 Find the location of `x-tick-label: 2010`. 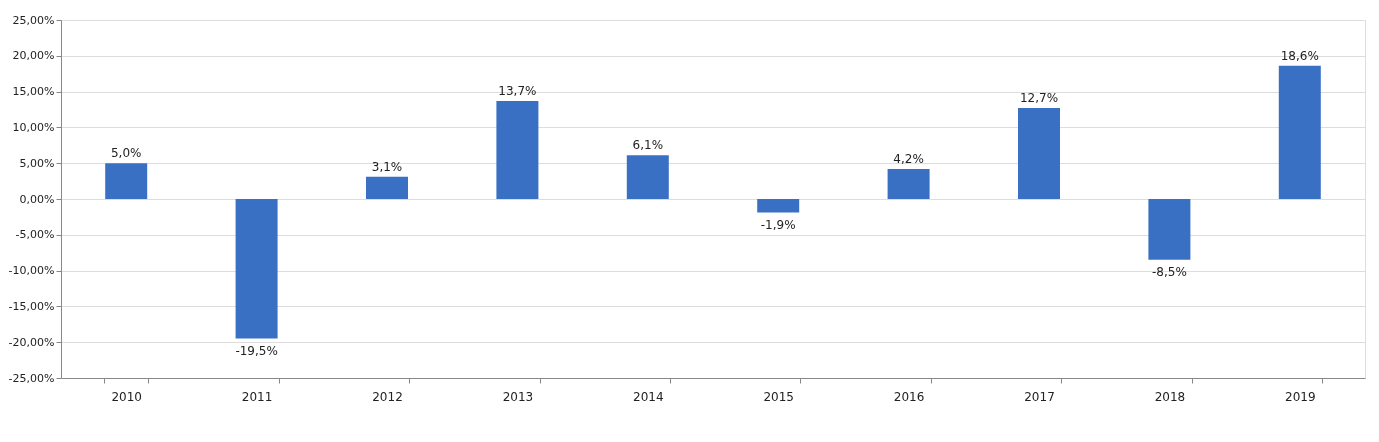

x-tick-label: 2010 is located at coordinates (126, 396).